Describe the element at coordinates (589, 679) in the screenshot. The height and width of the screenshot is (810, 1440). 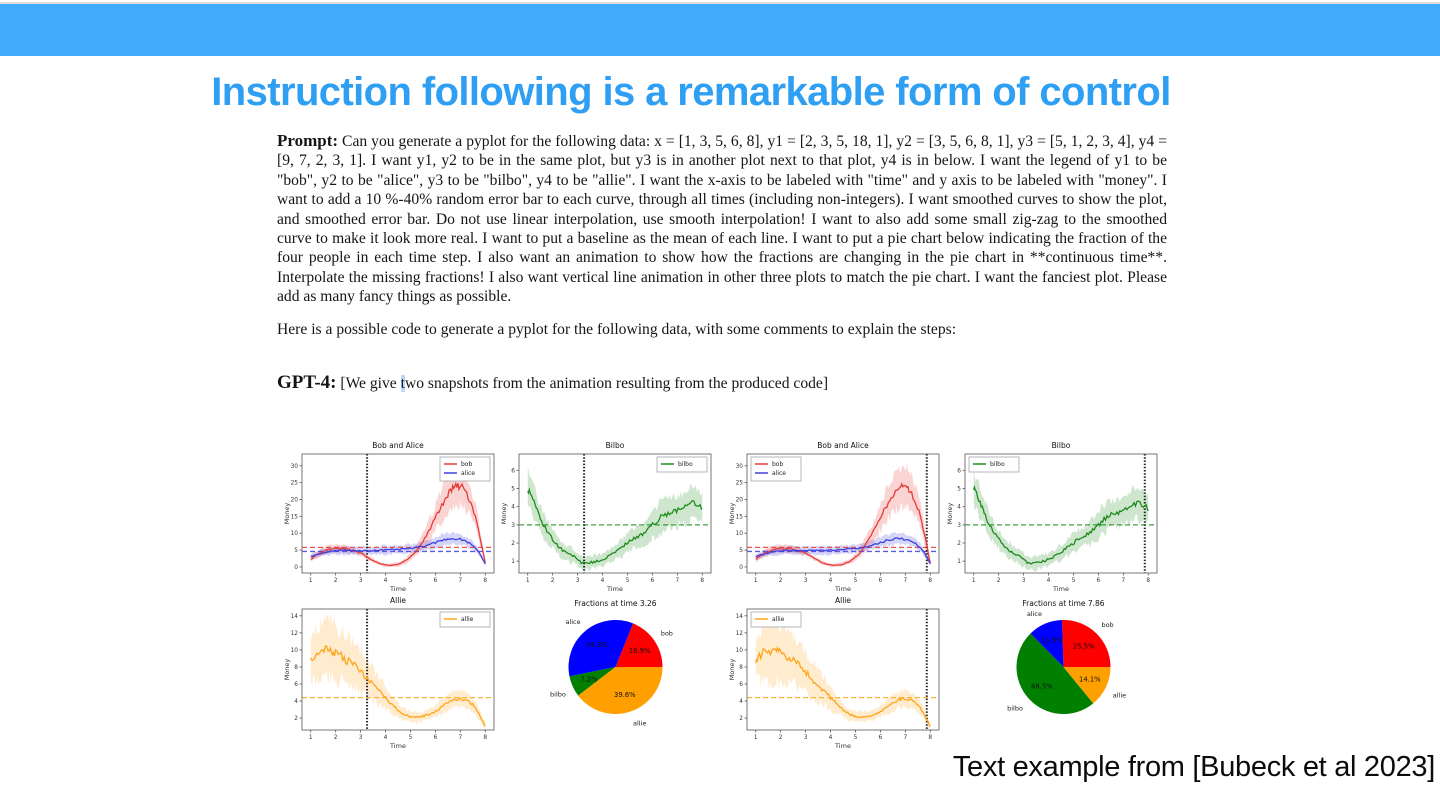
I see `svg-text: 7.2%` at that location.